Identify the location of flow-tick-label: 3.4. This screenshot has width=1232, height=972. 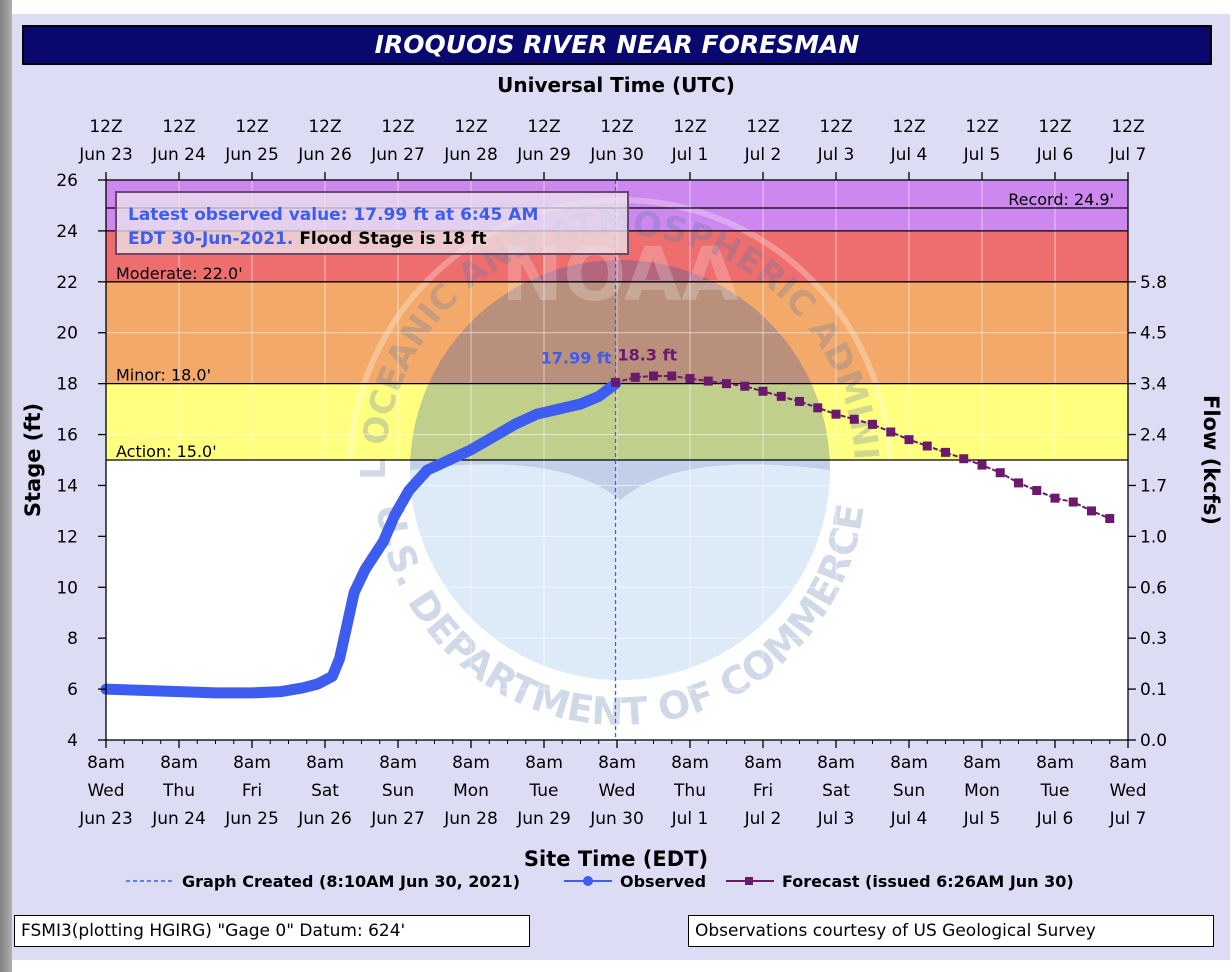
(1153, 385).